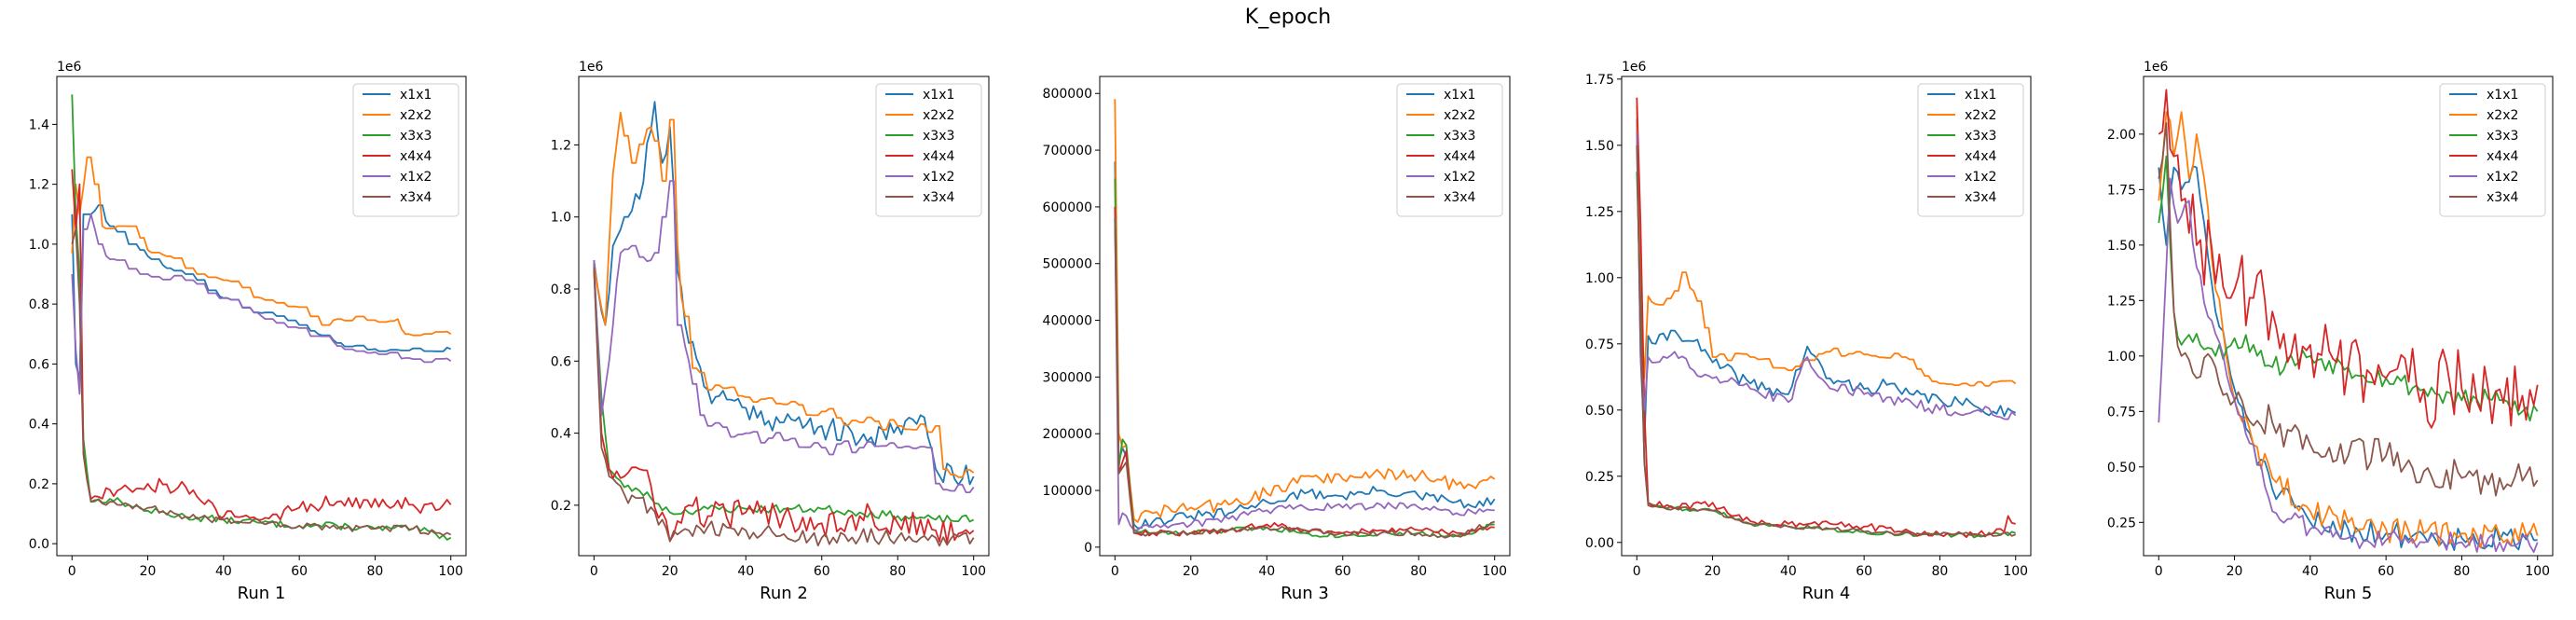 The height and width of the screenshot is (620, 2576). What do you see at coordinates (1599, 477) in the screenshot?
I see `y-tick-label: 0.25` at bounding box center [1599, 477].